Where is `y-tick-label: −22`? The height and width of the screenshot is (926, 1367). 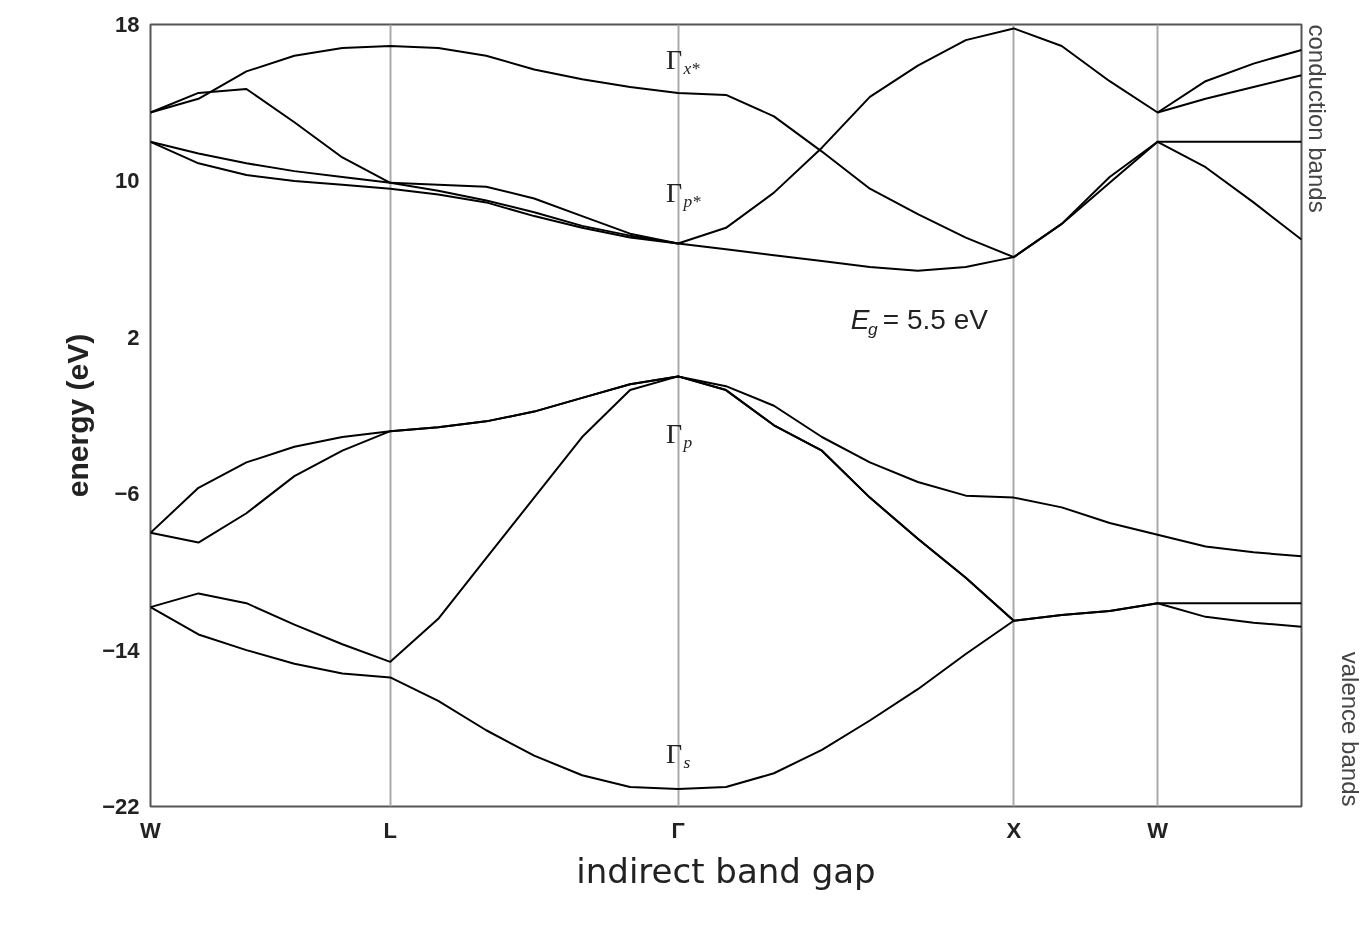
y-tick-label: −22 is located at coordinates (121, 806).